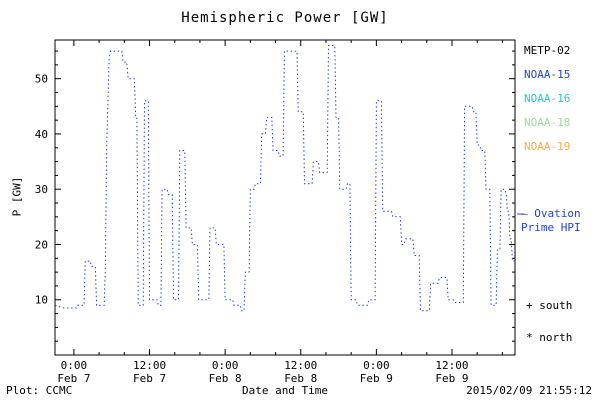 Image resolution: width=600 pixels, height=400 pixels. What do you see at coordinates (285, 390) in the screenshot?
I see `x-axis-label: Date and Time` at bounding box center [285, 390].